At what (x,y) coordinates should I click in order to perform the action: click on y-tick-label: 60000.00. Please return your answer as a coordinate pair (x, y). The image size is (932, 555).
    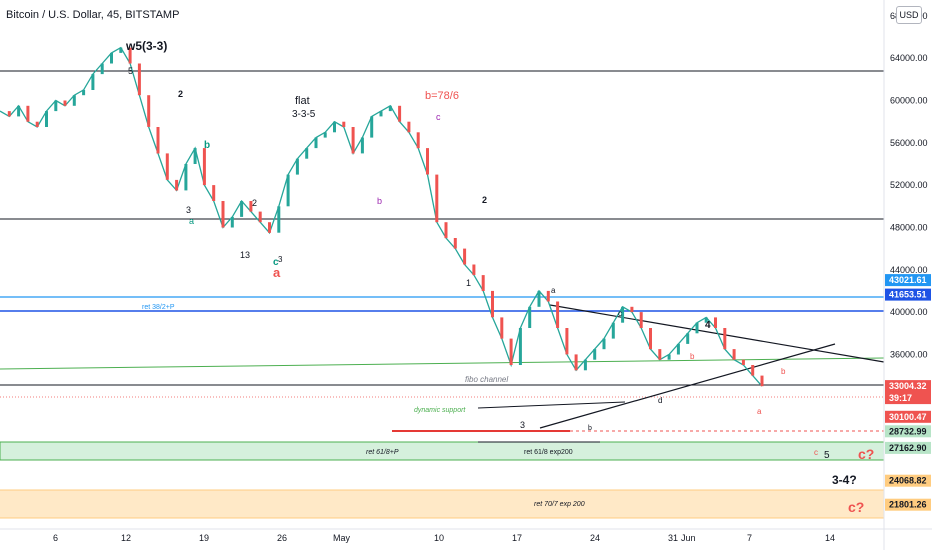
    Looking at the image, I should click on (909, 101).